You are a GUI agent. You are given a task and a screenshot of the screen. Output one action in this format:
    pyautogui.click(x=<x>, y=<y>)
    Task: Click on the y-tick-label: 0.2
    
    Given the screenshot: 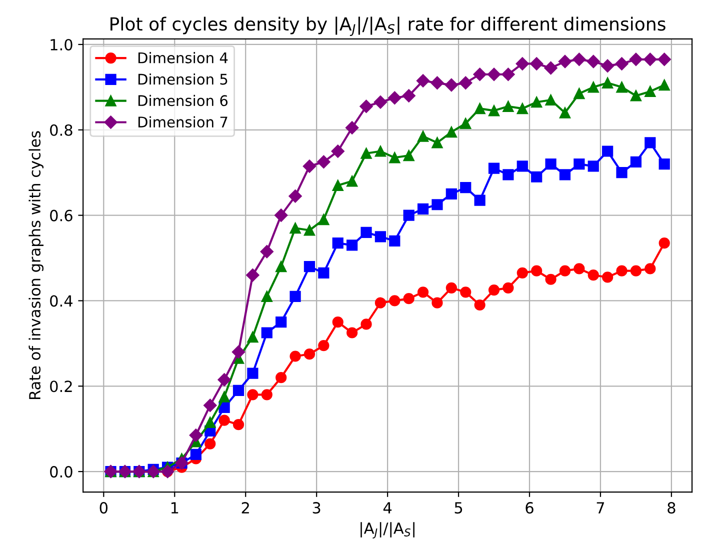 What is the action you would take?
    pyautogui.click(x=61, y=386)
    